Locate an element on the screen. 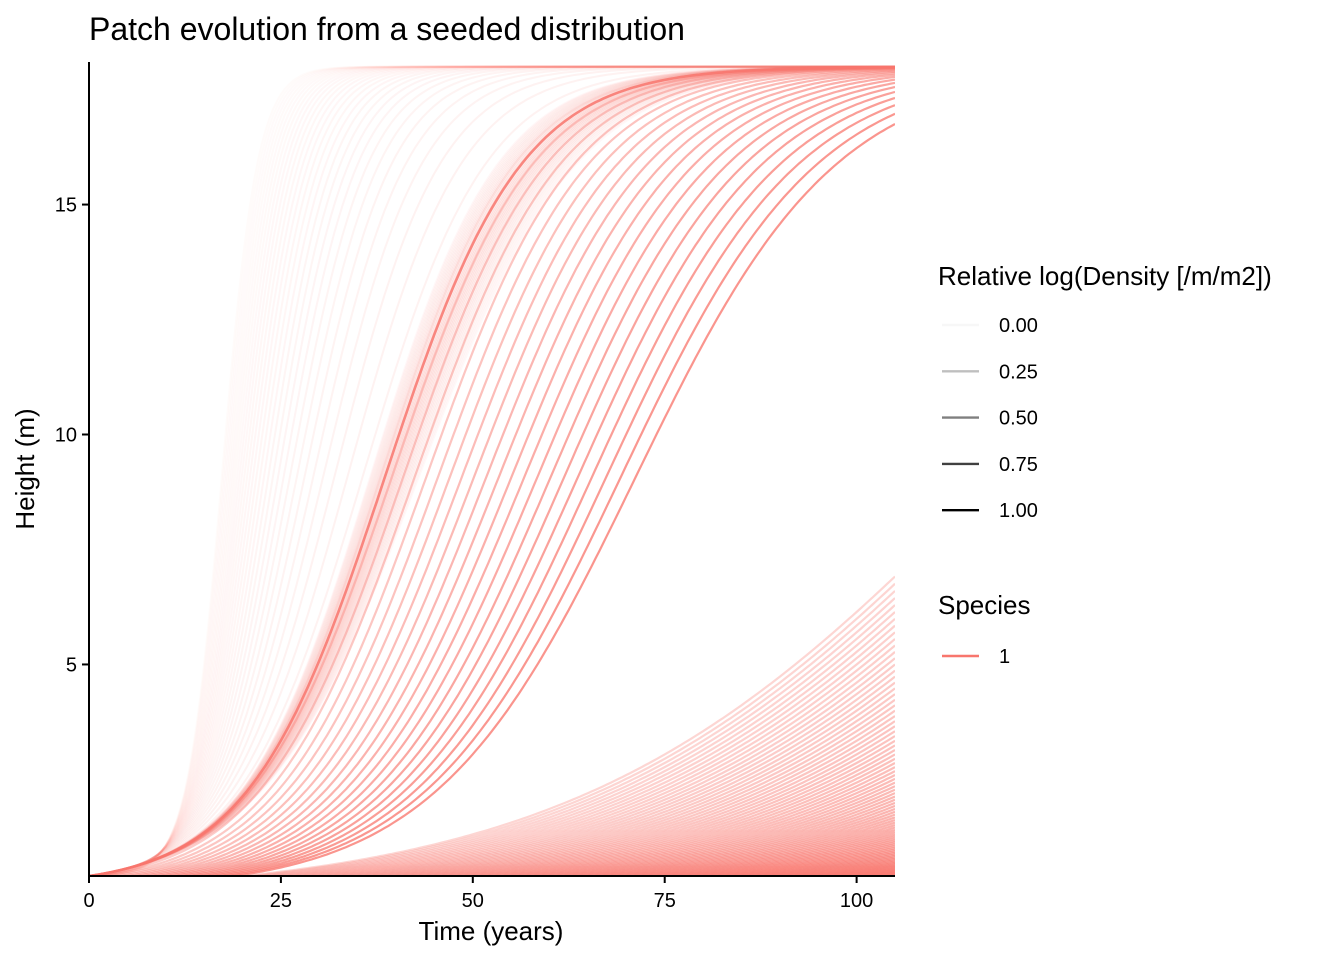 This screenshot has width=1344, height=960. density-legend-label: 0.00 is located at coordinates (1018, 326).